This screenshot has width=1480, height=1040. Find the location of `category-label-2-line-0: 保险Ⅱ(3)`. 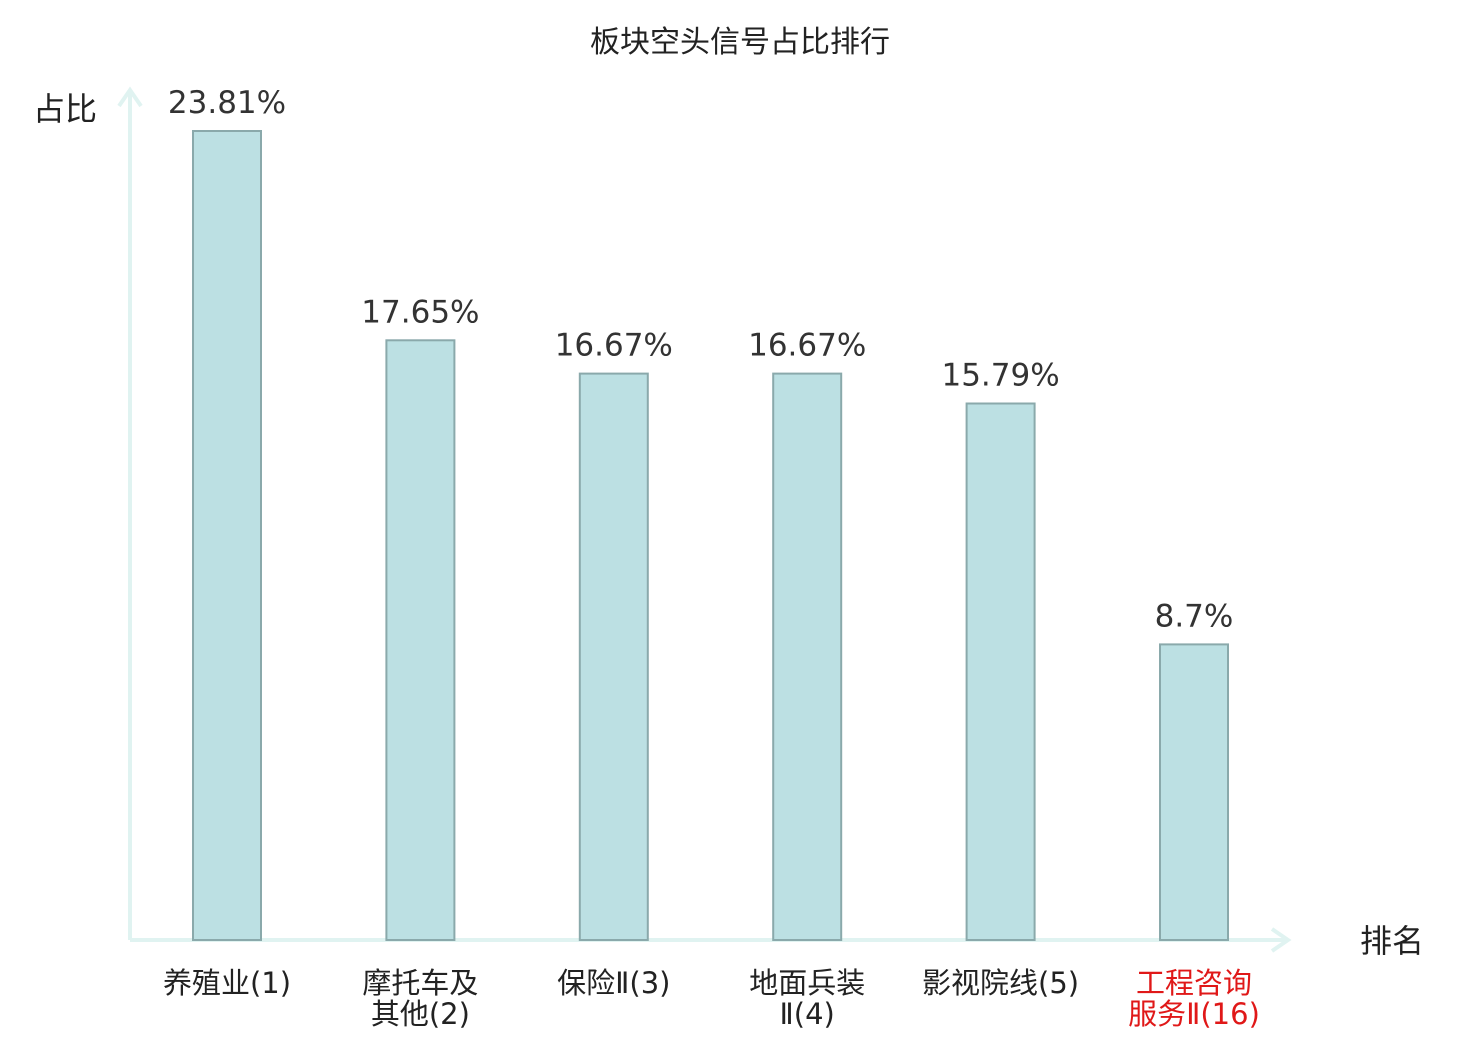

category-label-2-line-0: 保险Ⅱ(3) is located at coordinates (613, 983).